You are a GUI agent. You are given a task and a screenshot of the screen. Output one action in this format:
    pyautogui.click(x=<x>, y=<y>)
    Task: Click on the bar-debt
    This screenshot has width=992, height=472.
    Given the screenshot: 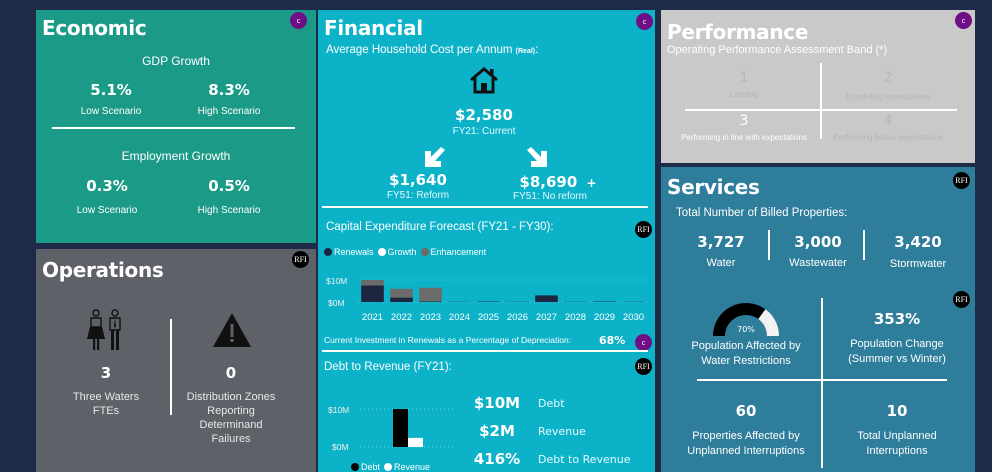 What is the action you would take?
    pyautogui.click(x=400, y=428)
    